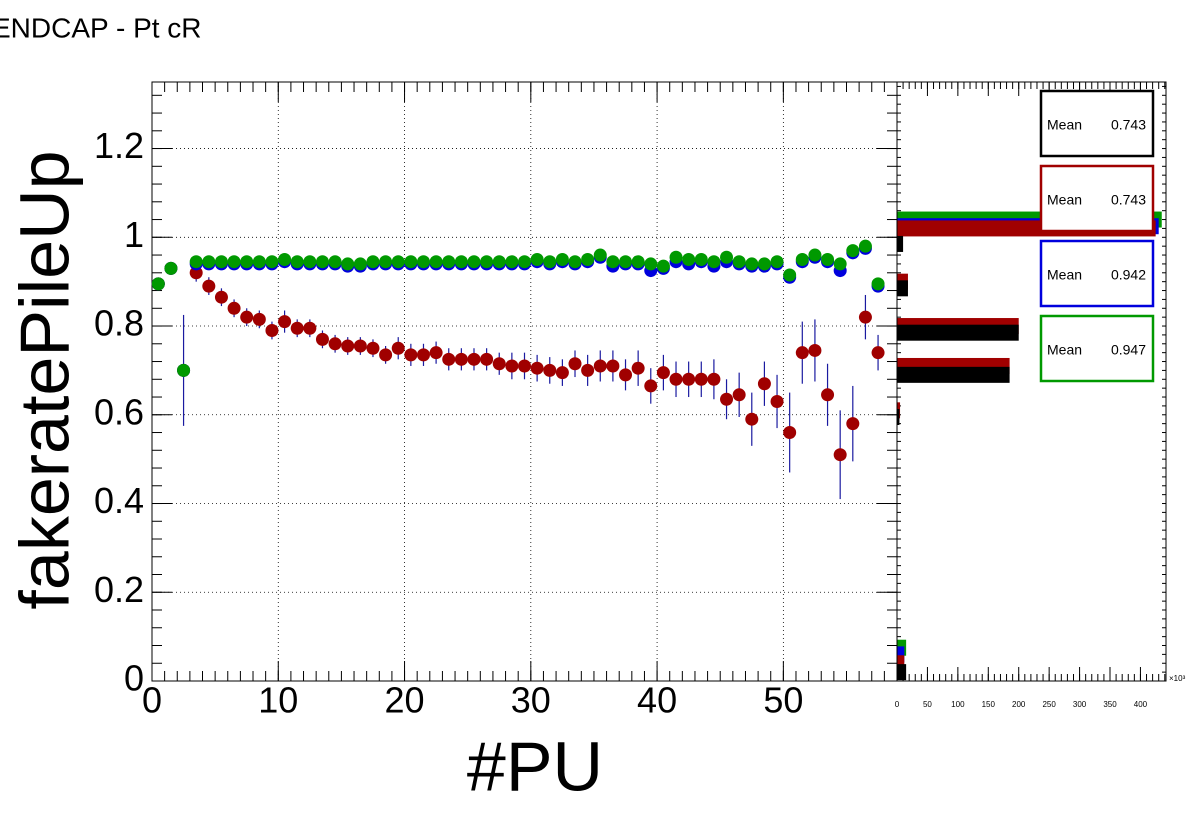 This screenshot has width=1196, height=822. I want to click on stat-value: 0.743, so click(1128, 125).